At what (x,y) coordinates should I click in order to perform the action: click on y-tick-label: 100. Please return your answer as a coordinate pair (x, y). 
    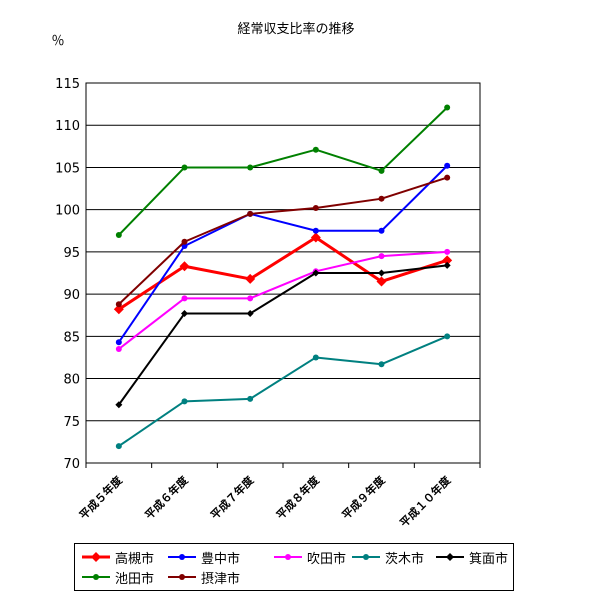
    Looking at the image, I should click on (67, 211).